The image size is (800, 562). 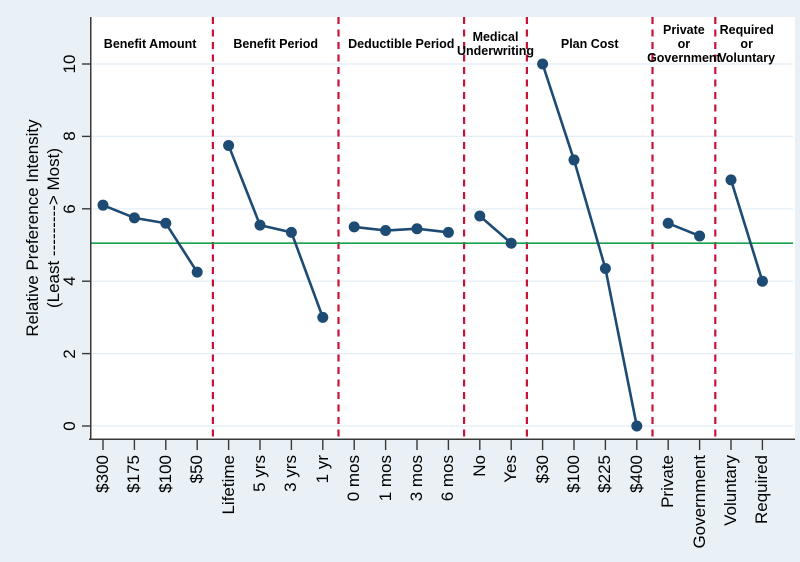 I want to click on x-tick-label: Private, so click(x=668, y=481).